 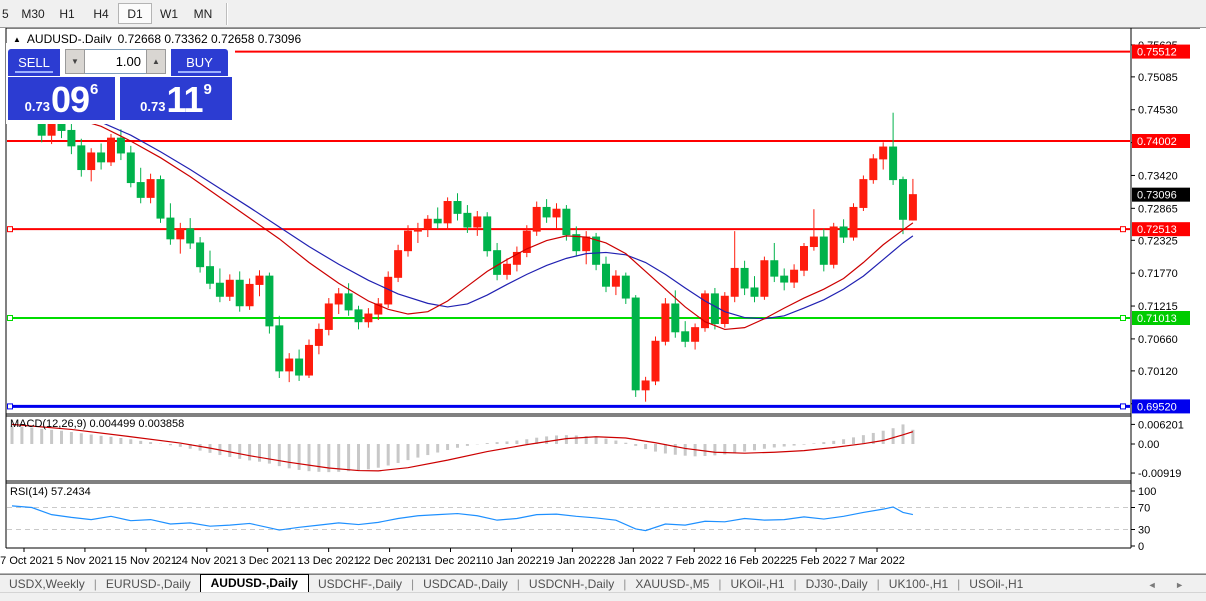 I want to click on tab-eurusd-daily: EURUSD-,Daily, so click(x=148, y=584).